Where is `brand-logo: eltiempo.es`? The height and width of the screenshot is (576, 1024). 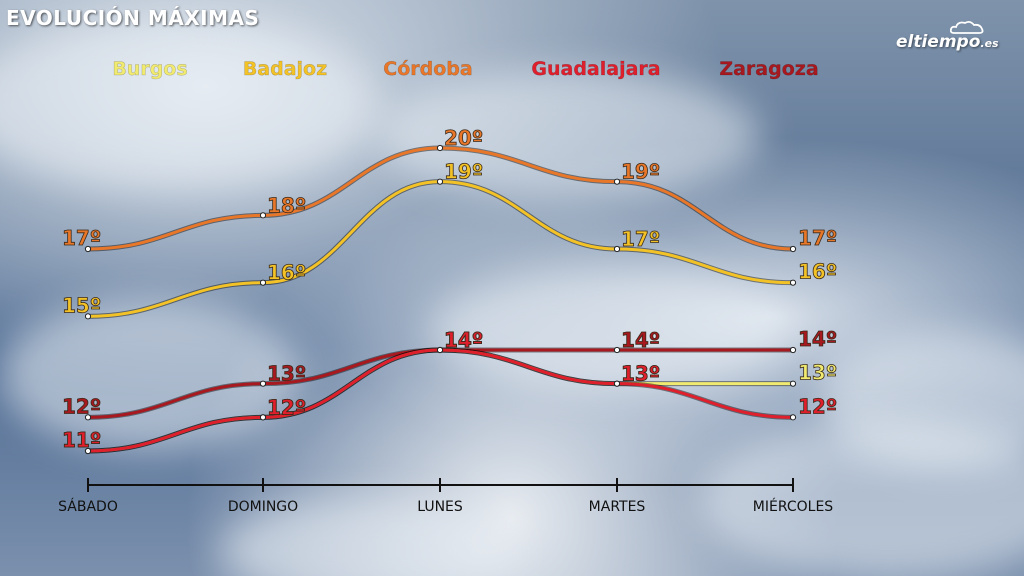
brand-logo: eltiempo.es is located at coordinates (947, 42).